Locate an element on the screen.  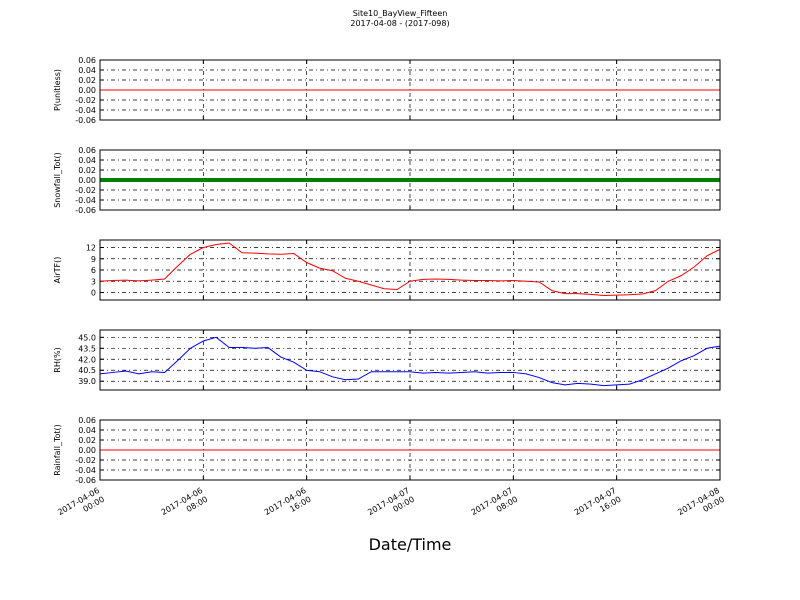
y-tick-label: 9 is located at coordinates (93, 259).